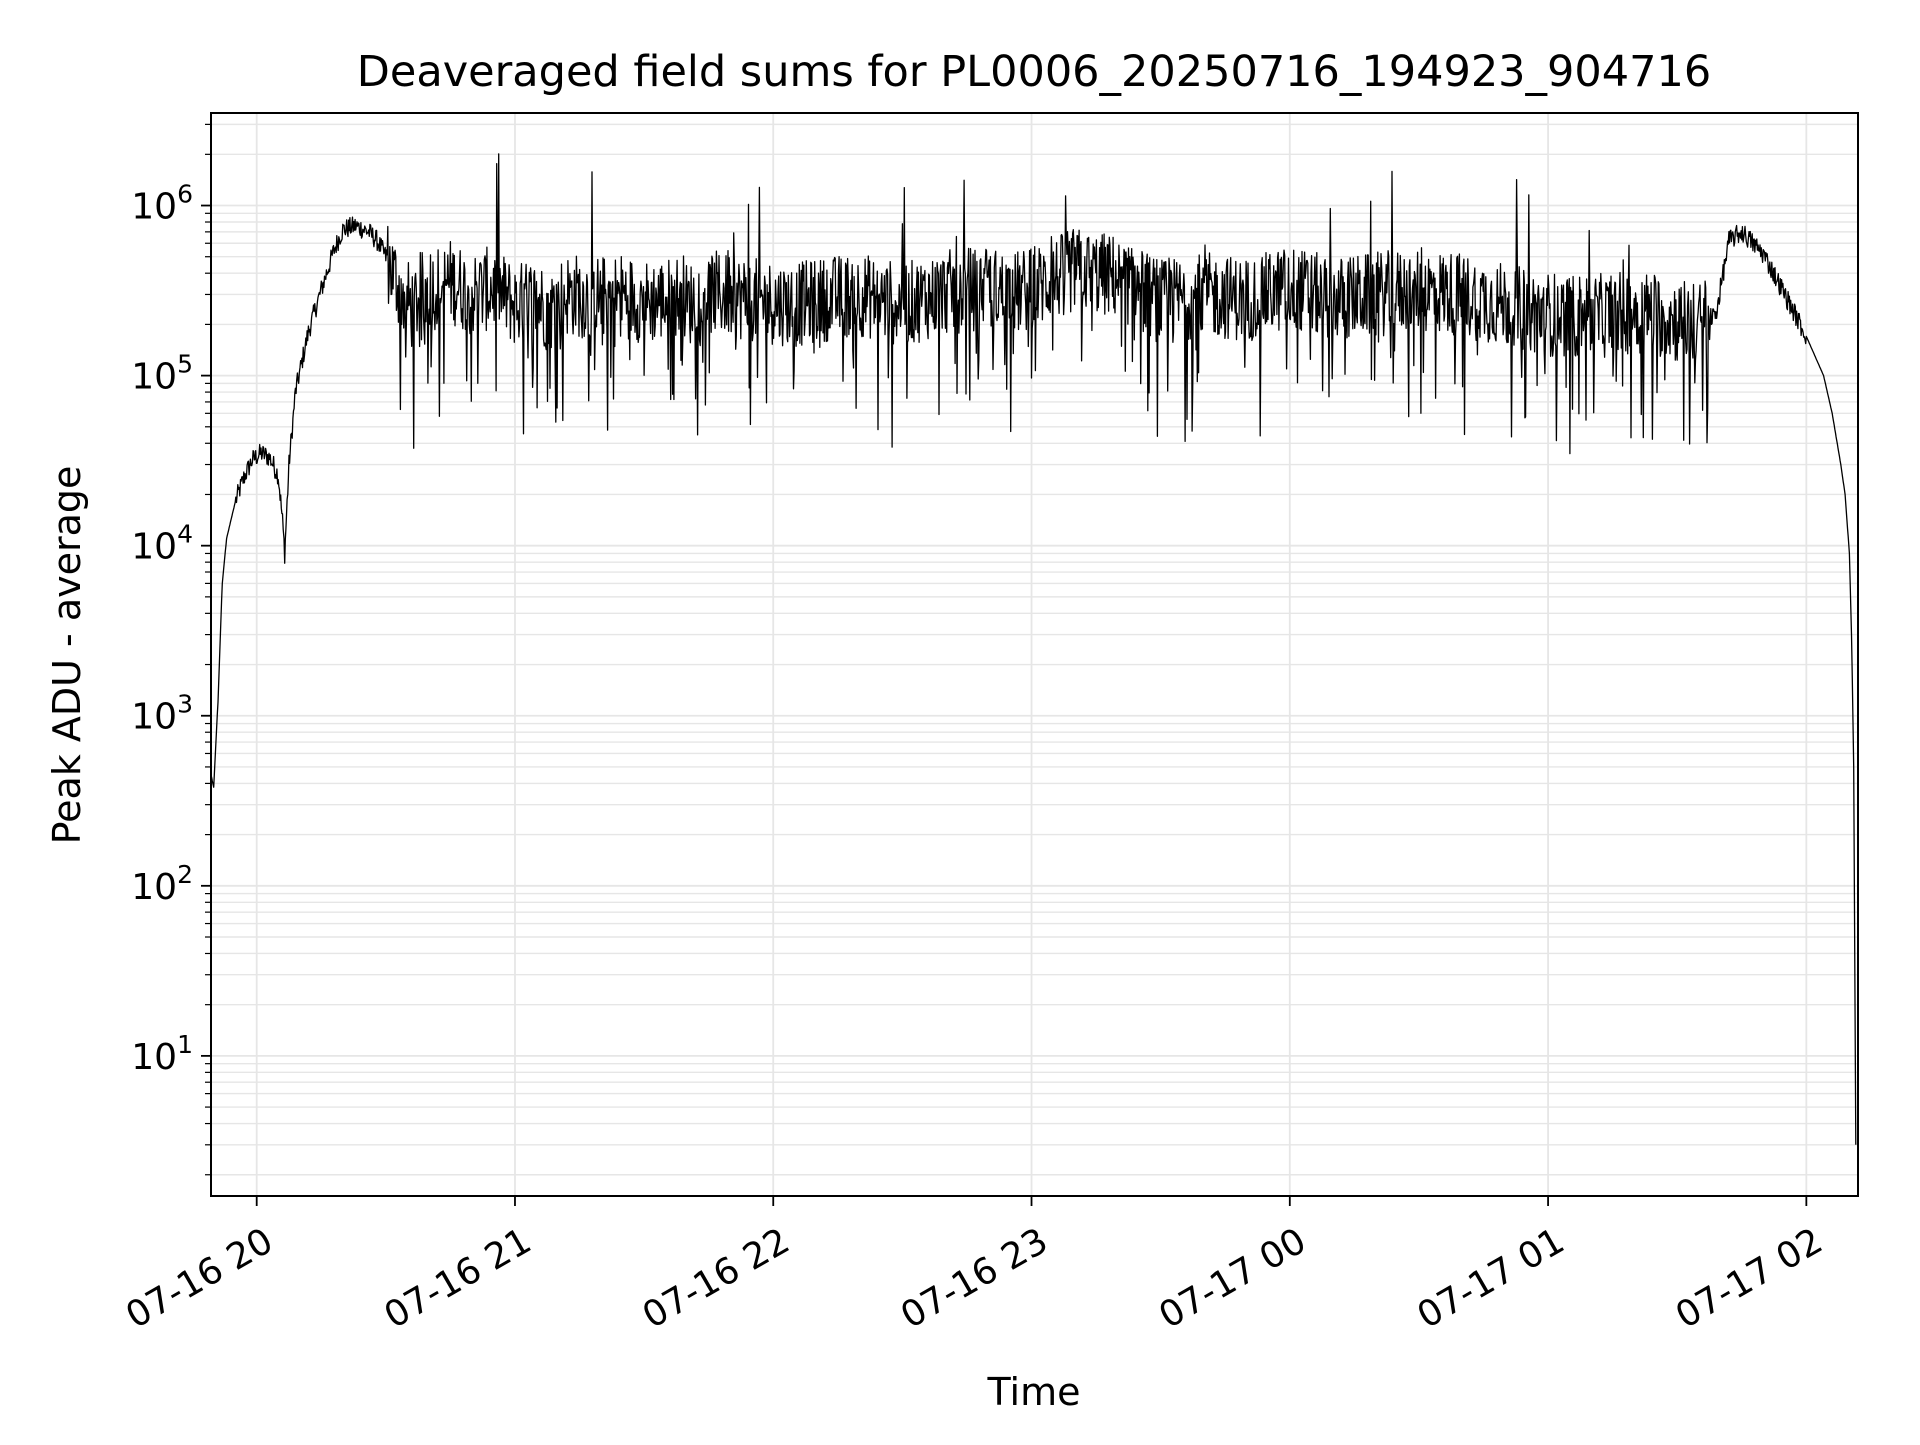 This screenshot has height=1445, width=1920. I want to click on y-tick-label: 10⁵, so click(162, 374).